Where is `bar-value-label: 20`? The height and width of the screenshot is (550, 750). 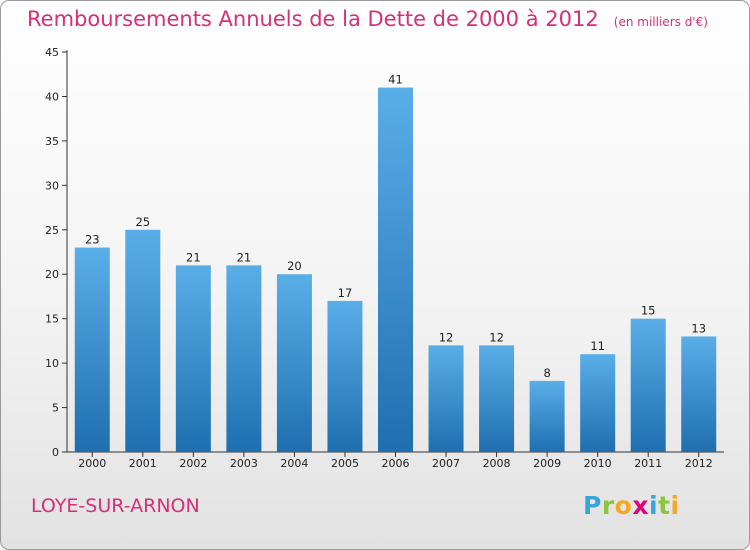
bar-value-label: 20 is located at coordinates (294, 266).